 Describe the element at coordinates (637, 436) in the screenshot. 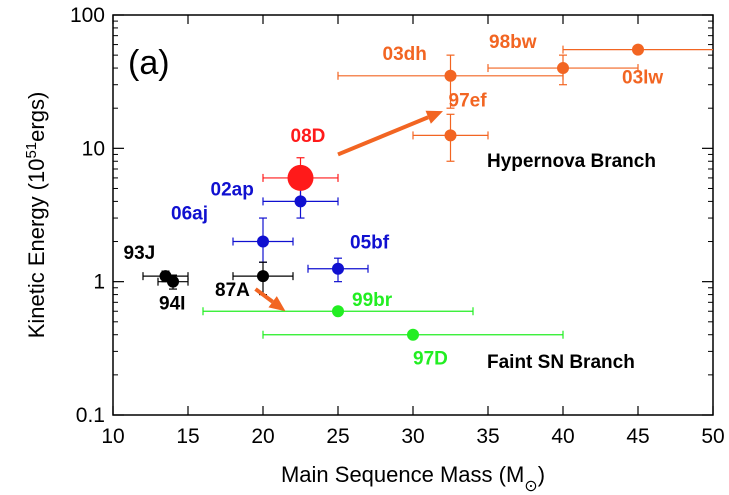

I see `x-tick-label: 45` at that location.